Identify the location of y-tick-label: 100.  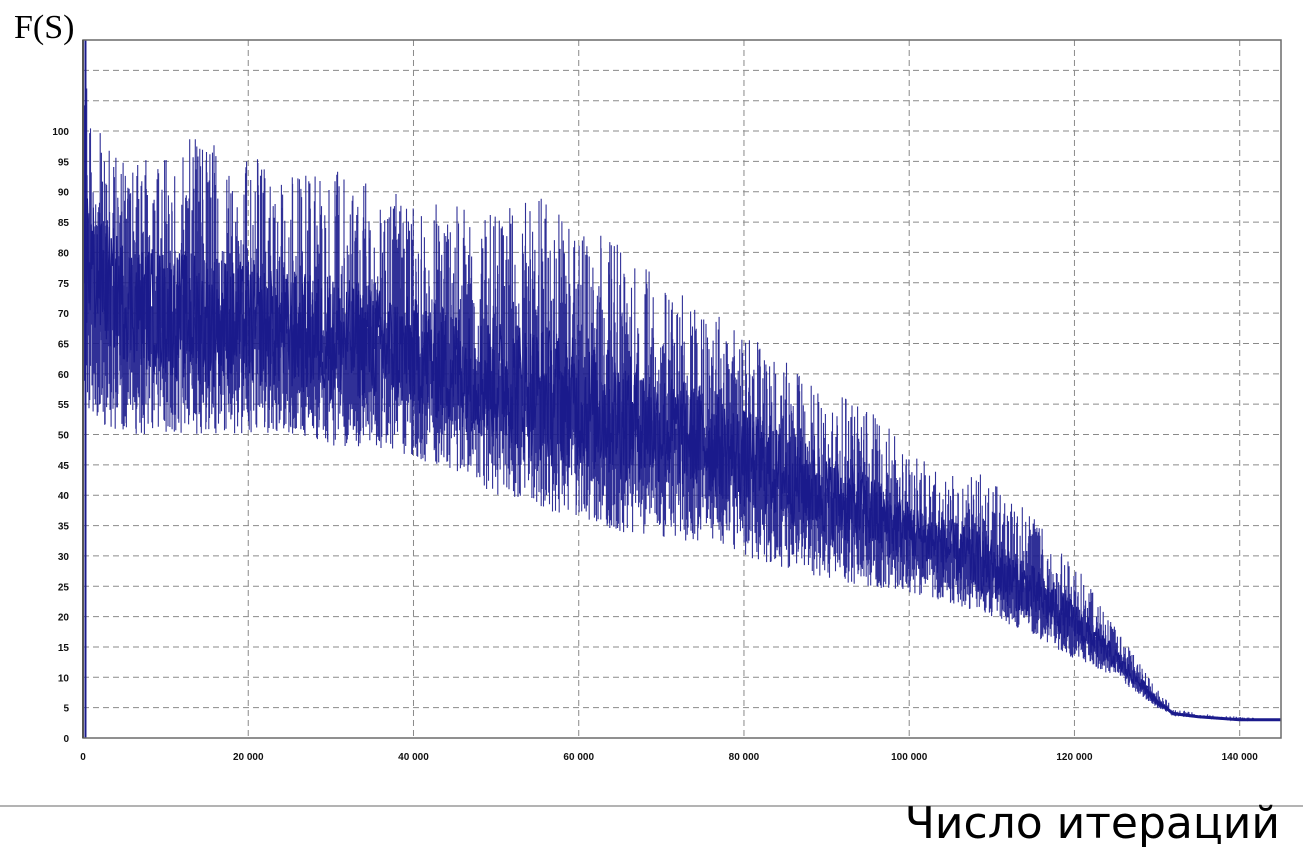
(60, 132).